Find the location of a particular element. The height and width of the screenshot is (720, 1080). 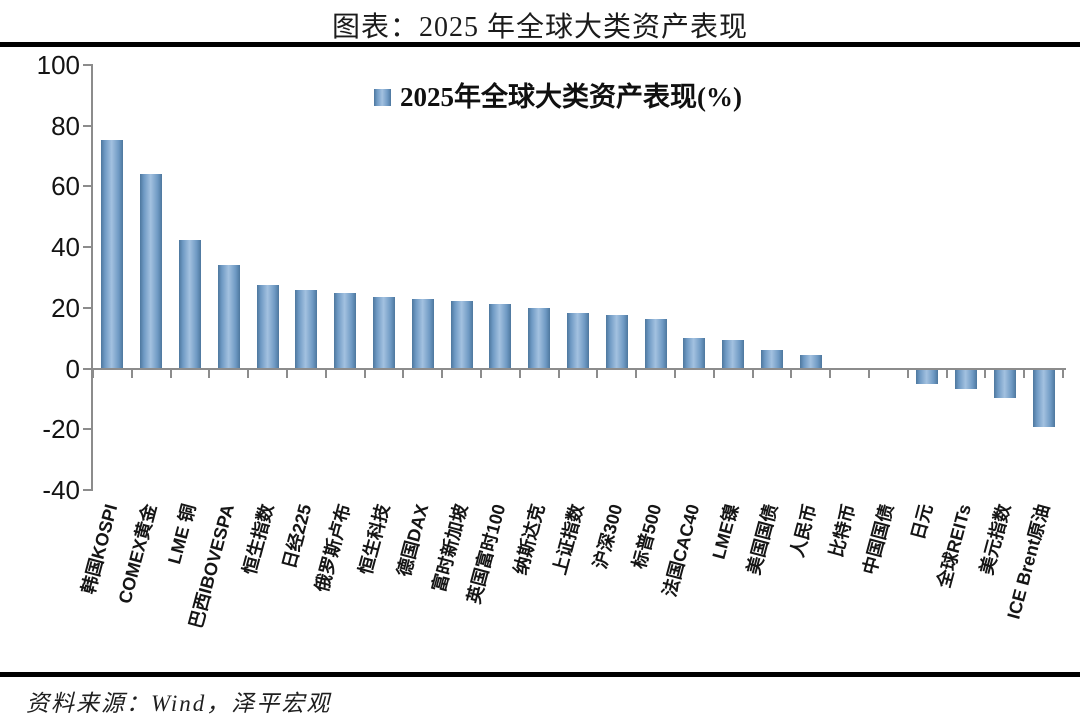

y-axis-label: 60 is located at coordinates (65, 186).